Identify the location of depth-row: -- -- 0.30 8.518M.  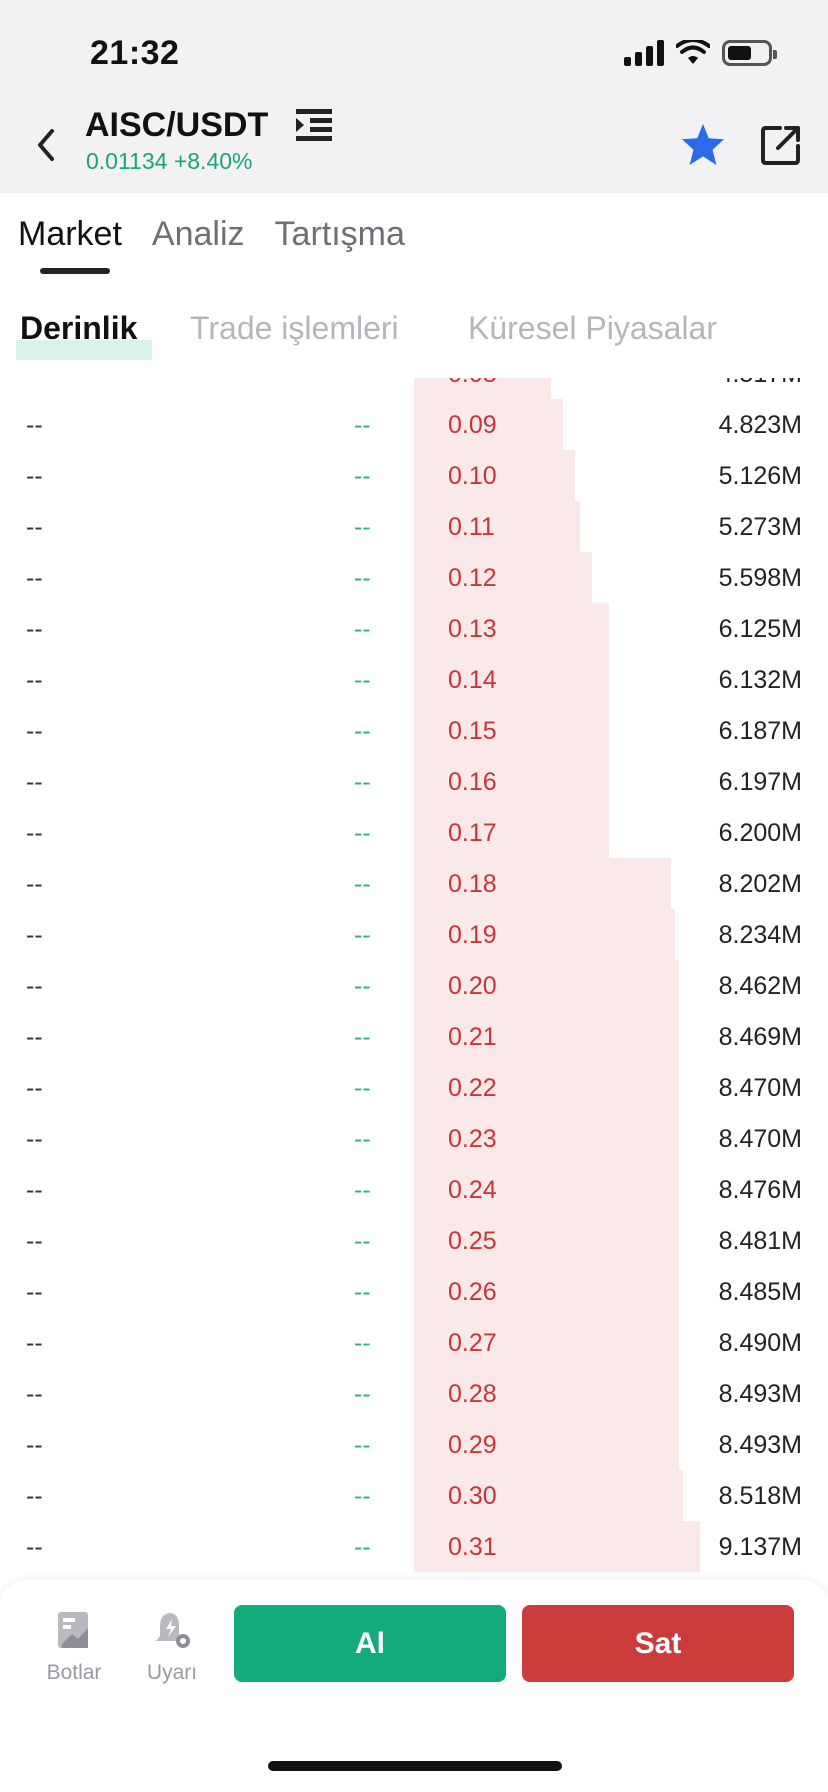
(414, 1495).